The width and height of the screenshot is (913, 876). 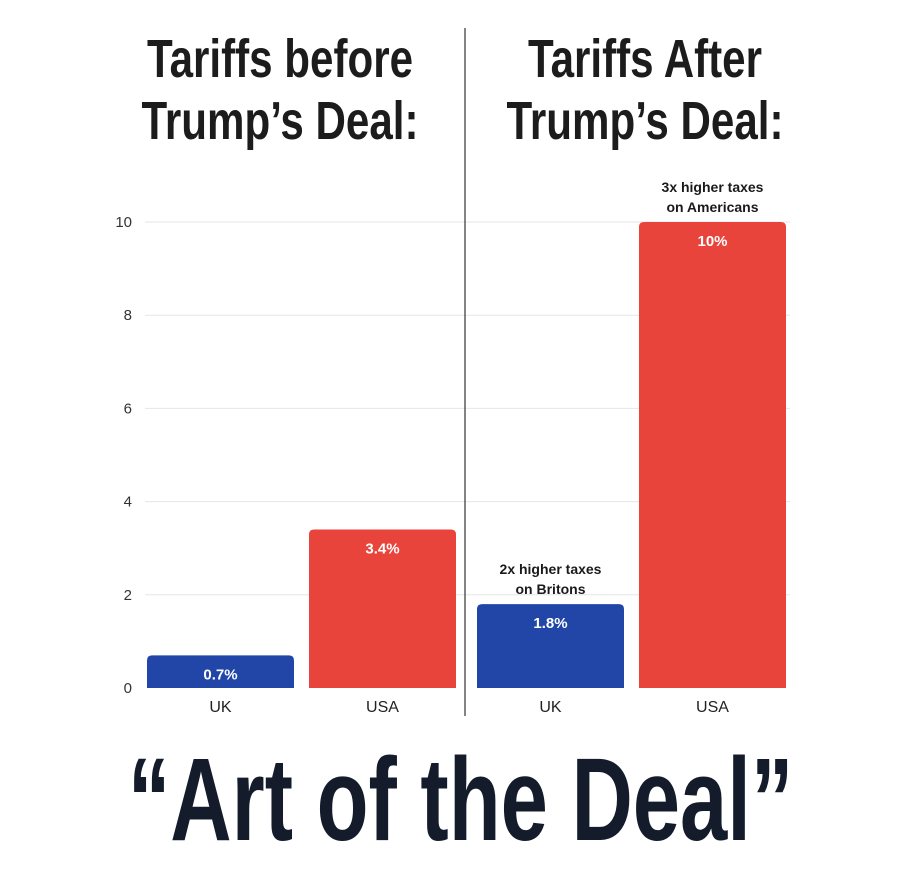 I want to click on y-tick-label: 4, so click(x=128, y=502).